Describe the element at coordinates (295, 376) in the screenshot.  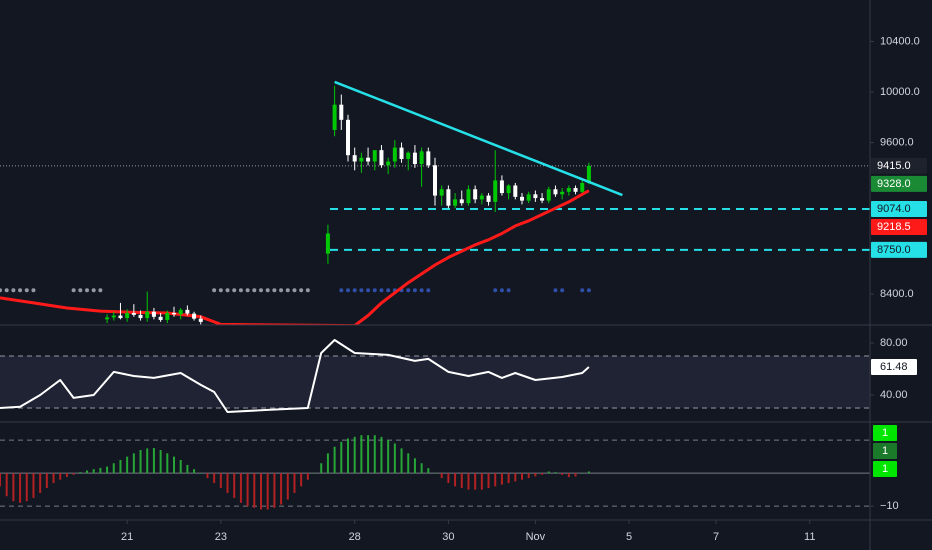
I see `rsi-line` at that location.